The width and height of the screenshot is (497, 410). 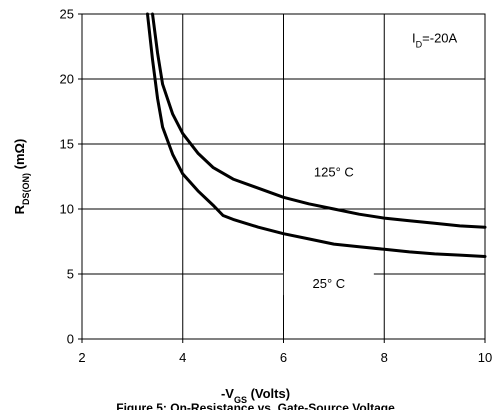 What do you see at coordinates (21, 177) in the screenshot?
I see `y-axis-label: RDS(ON) (mΩ)` at bounding box center [21, 177].